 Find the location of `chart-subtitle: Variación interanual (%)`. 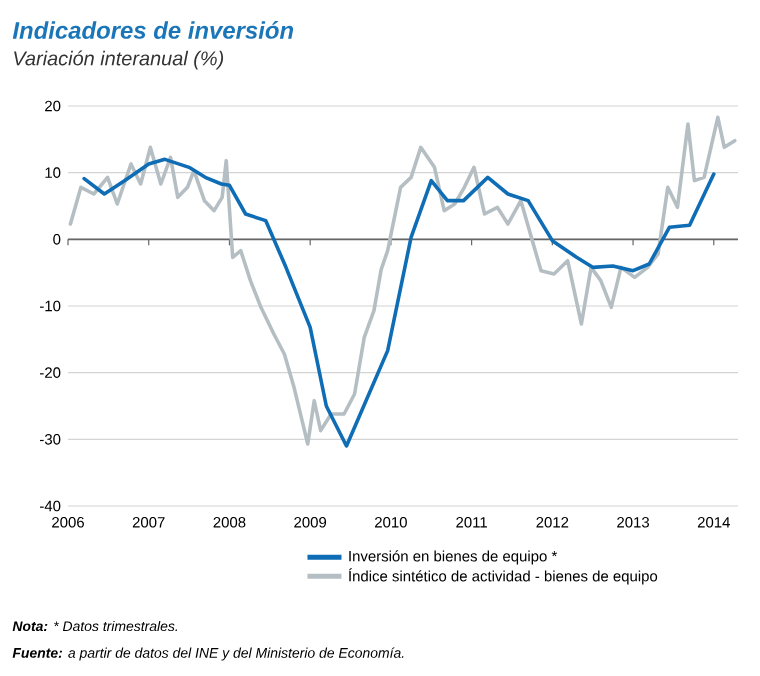

chart-subtitle: Variación interanual (%) is located at coordinates (119, 60).